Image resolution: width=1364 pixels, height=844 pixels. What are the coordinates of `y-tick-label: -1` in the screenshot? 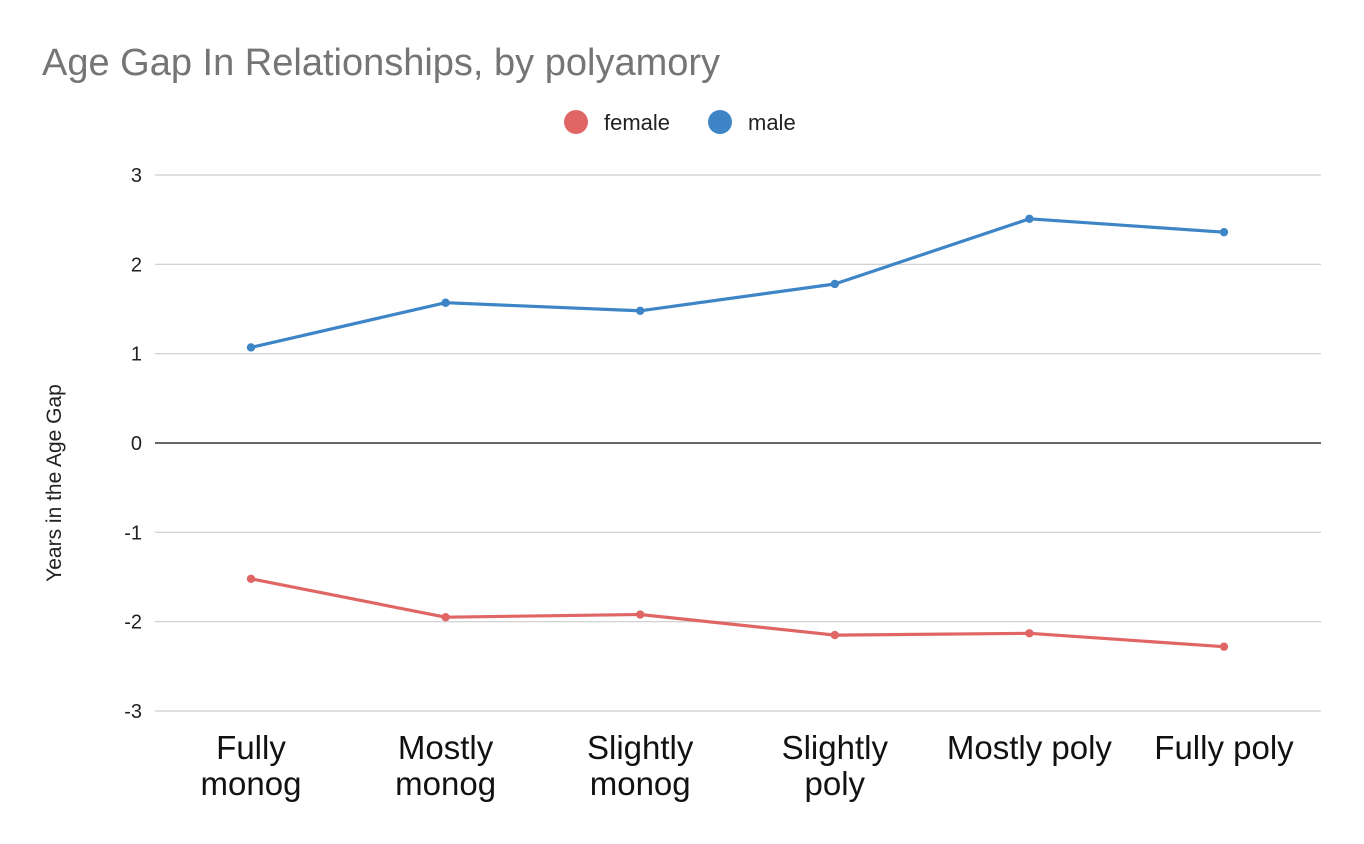 It's located at (133, 533).